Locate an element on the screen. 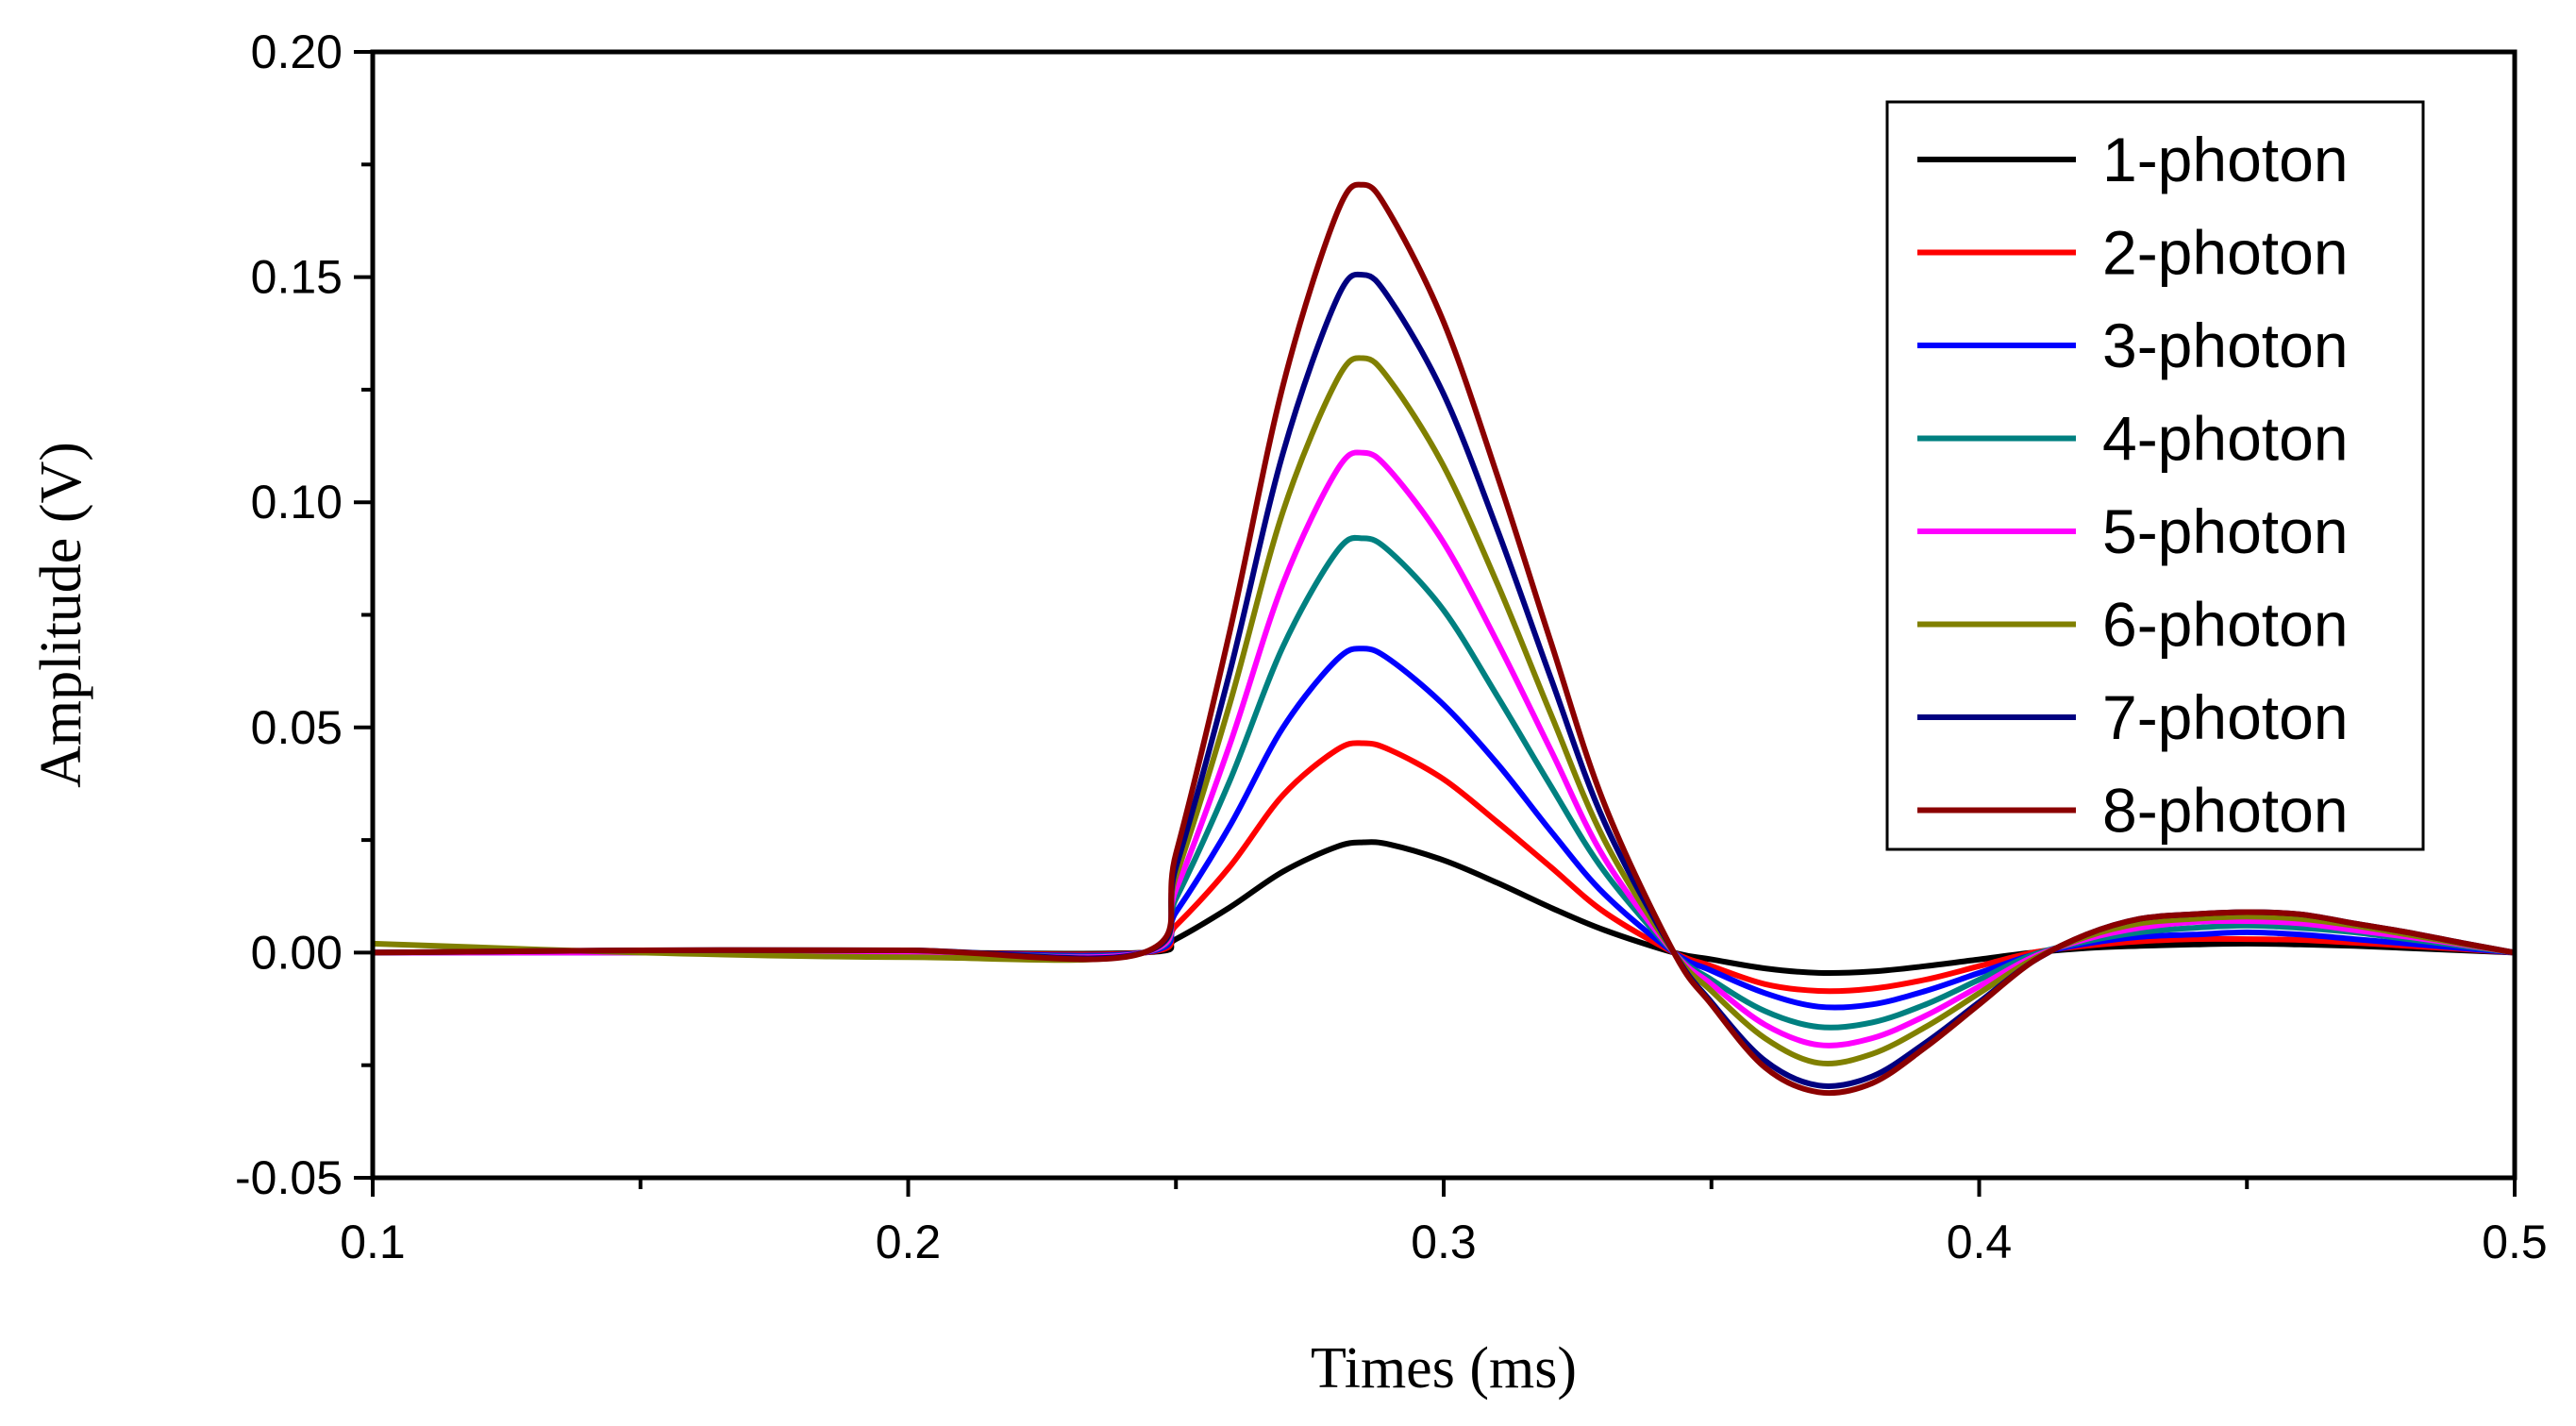  legend-box is located at coordinates (2155, 475).